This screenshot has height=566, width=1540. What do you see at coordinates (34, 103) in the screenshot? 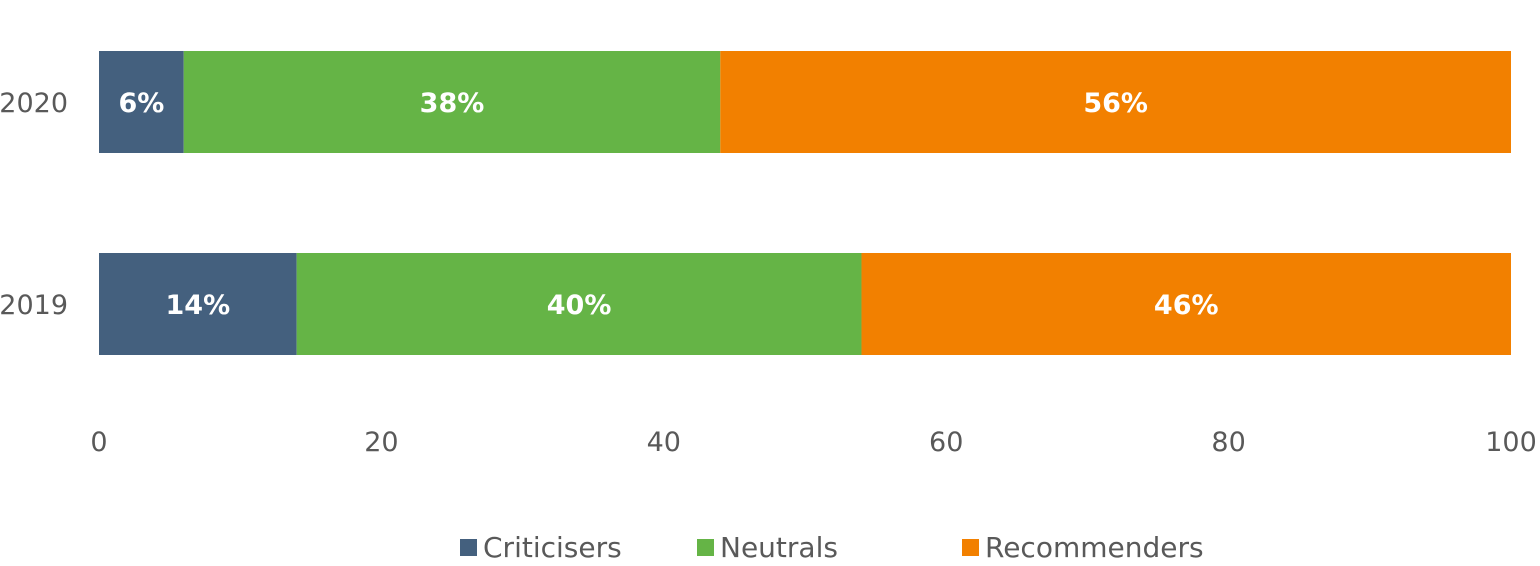
I see `category-label-2020: 2020` at bounding box center [34, 103].